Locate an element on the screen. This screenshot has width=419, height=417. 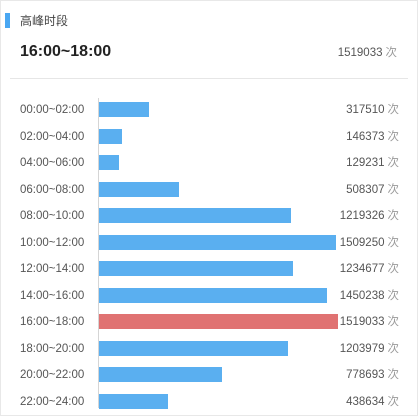
count-value: 146373 次 is located at coordinates (372, 137).